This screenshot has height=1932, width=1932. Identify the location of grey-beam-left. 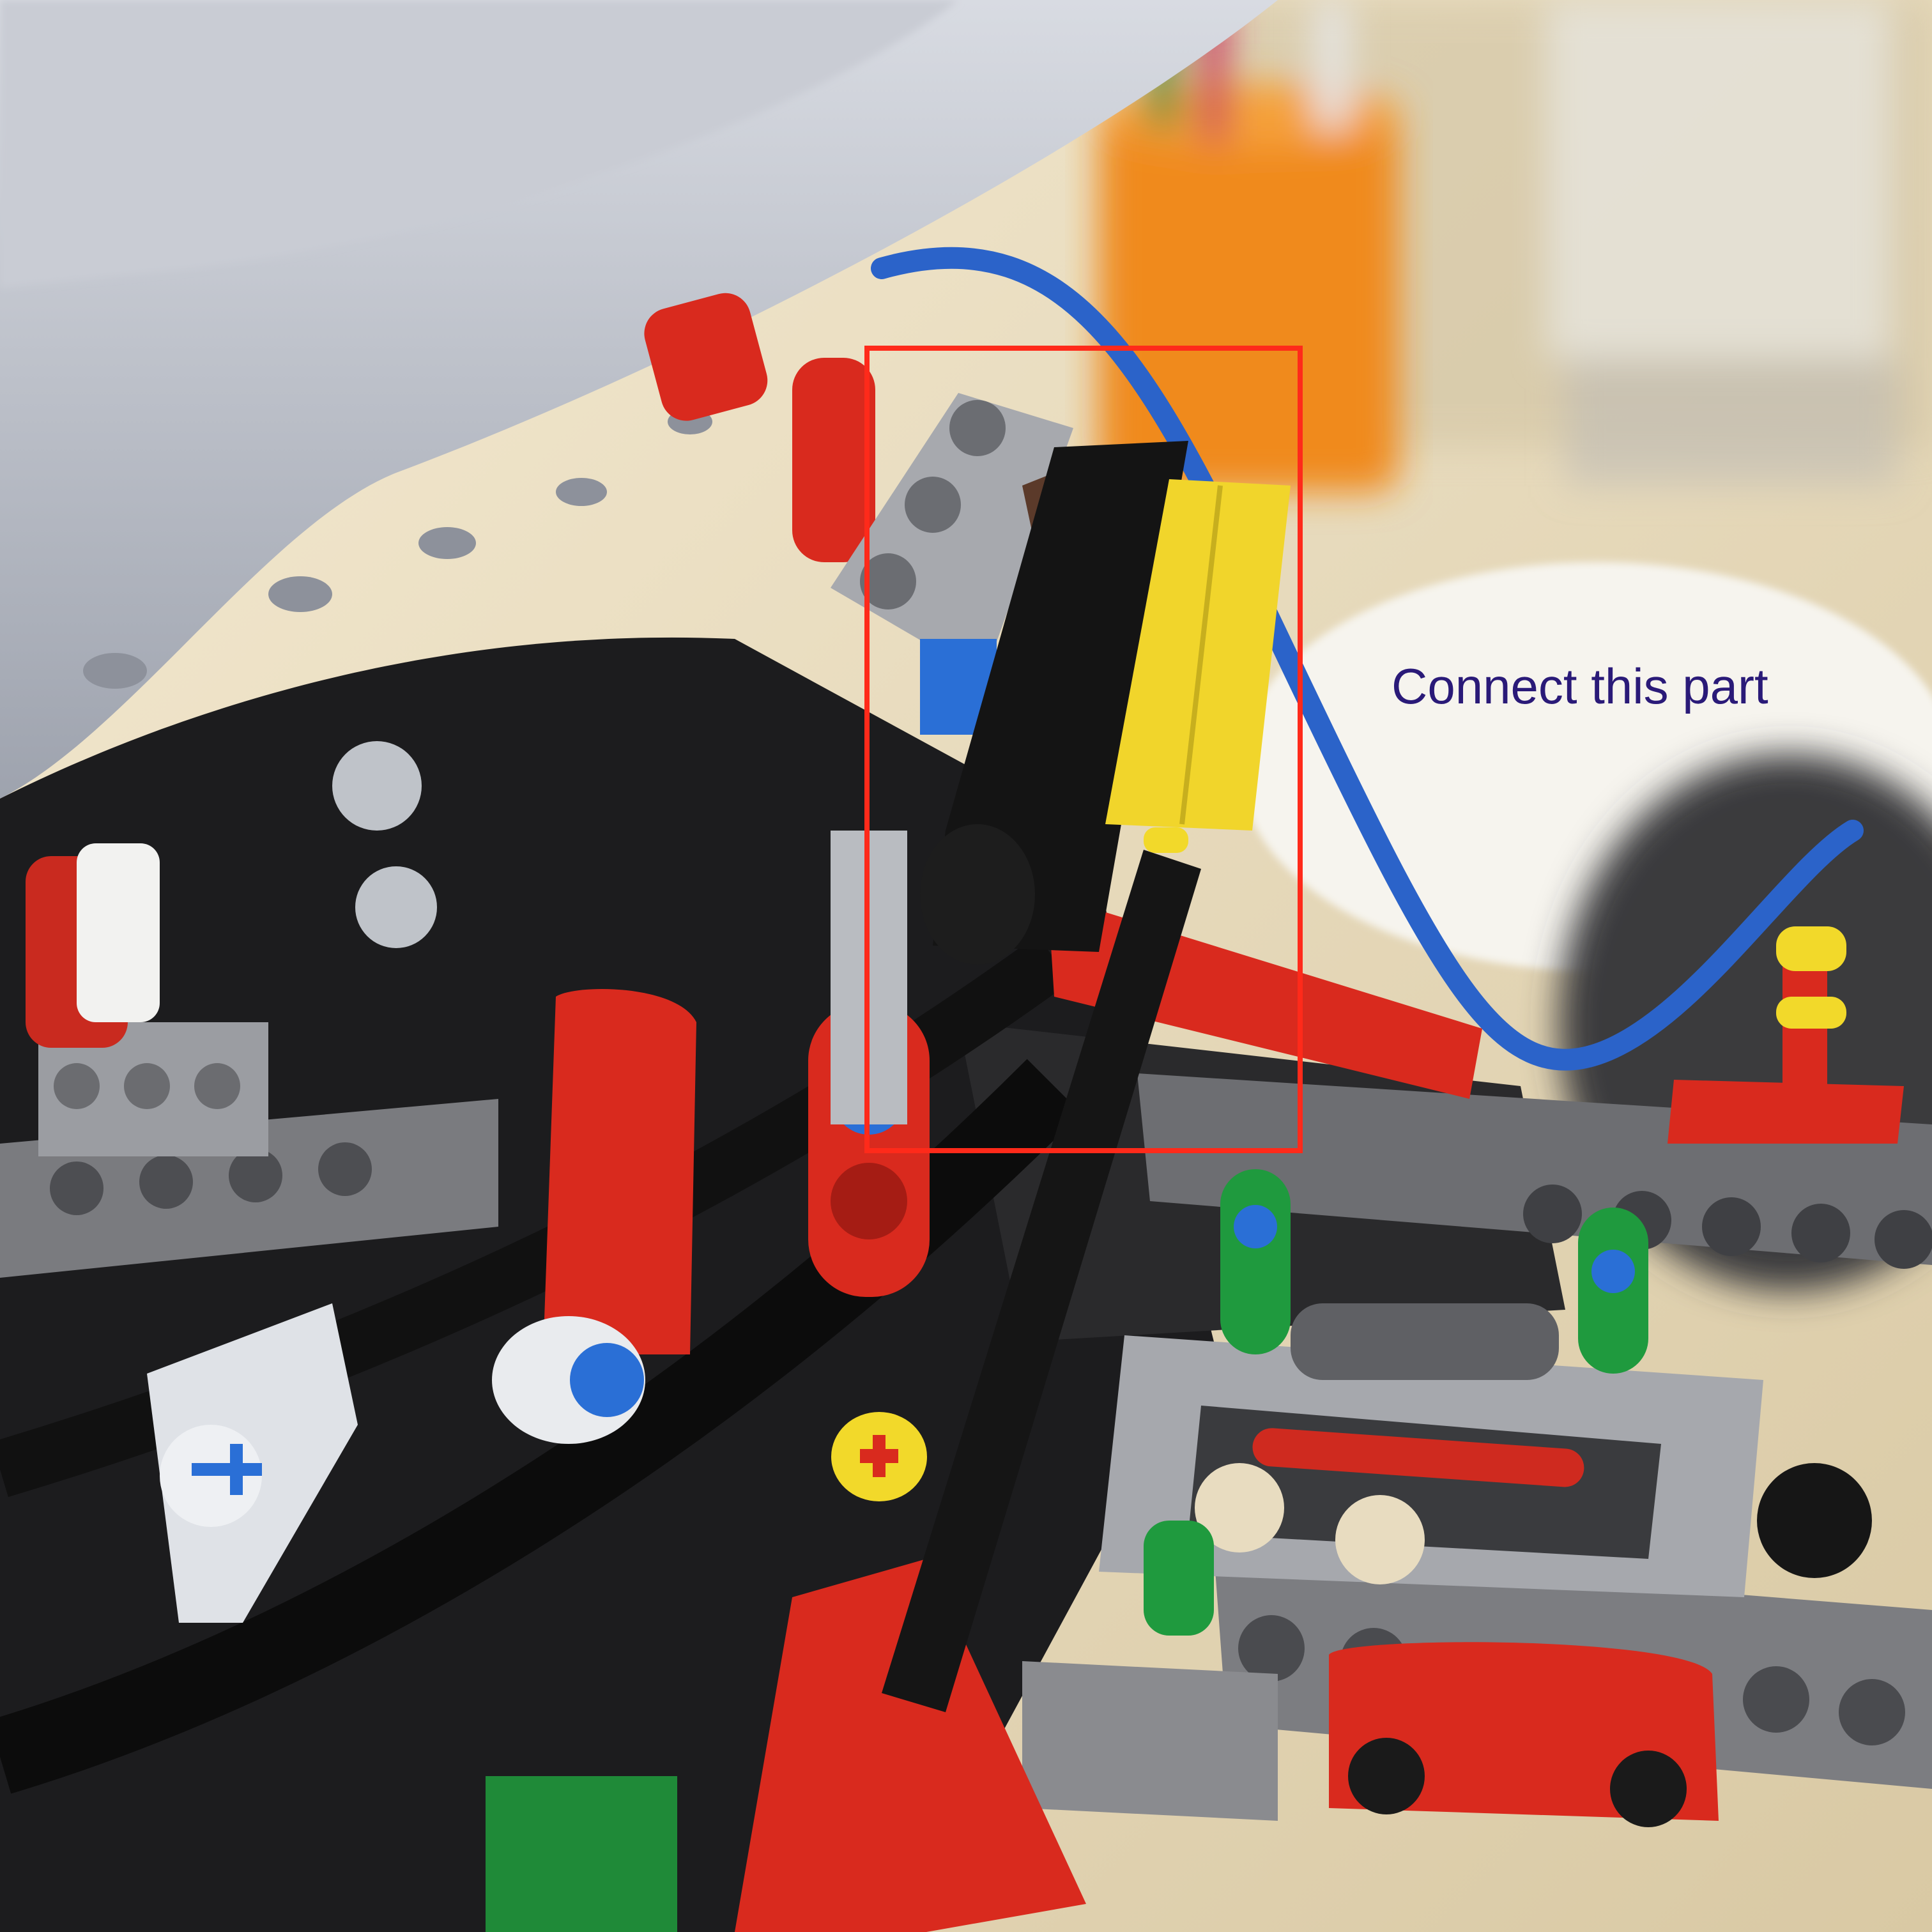
(249, 1150).